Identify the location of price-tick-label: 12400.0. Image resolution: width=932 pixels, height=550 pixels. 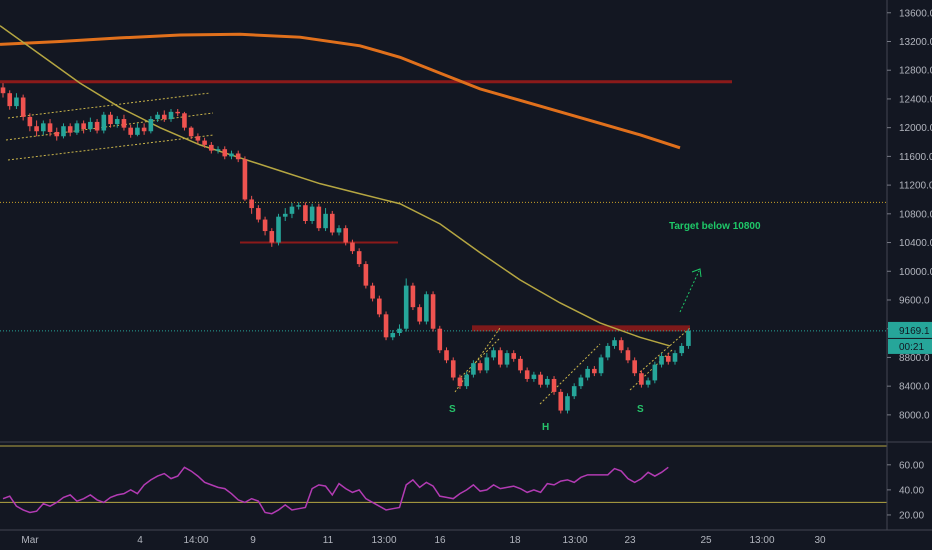
(915, 99).